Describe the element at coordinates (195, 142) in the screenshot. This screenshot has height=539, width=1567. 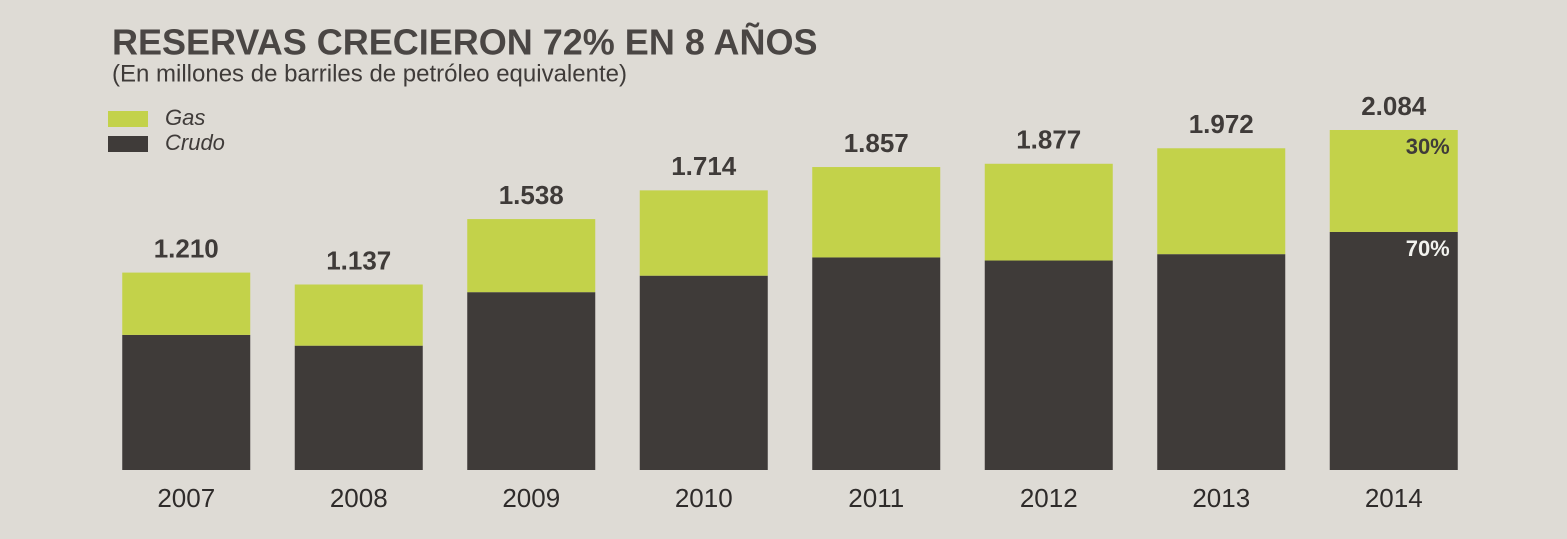
I see `legend-label: Crudo` at that location.